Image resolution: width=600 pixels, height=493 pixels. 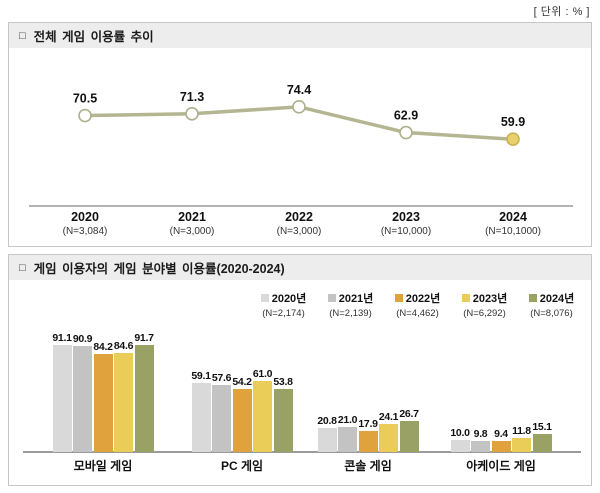 What do you see at coordinates (490, 299) in the screenshot?
I see `legend-series-name: 2023년` at bounding box center [490, 299].